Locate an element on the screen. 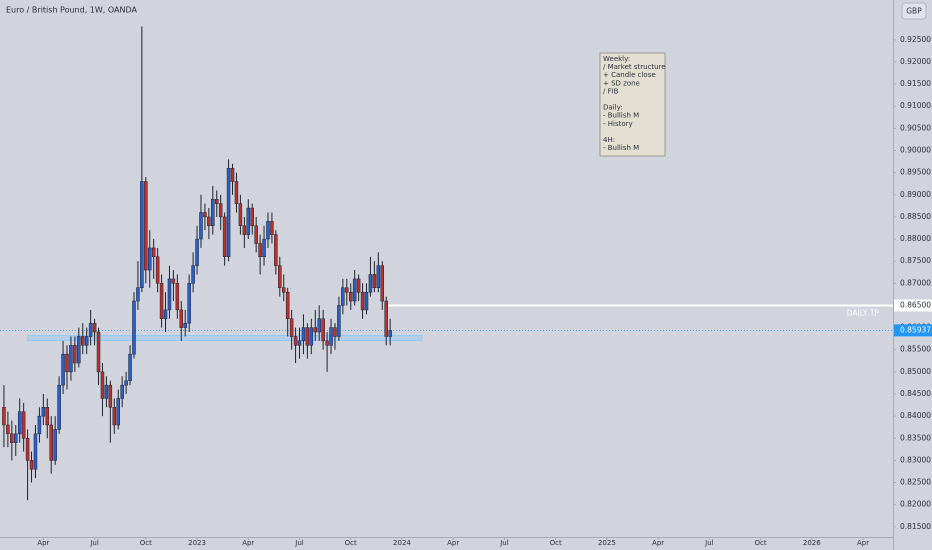  y-tick-label: 0.84000 is located at coordinates (915, 415).